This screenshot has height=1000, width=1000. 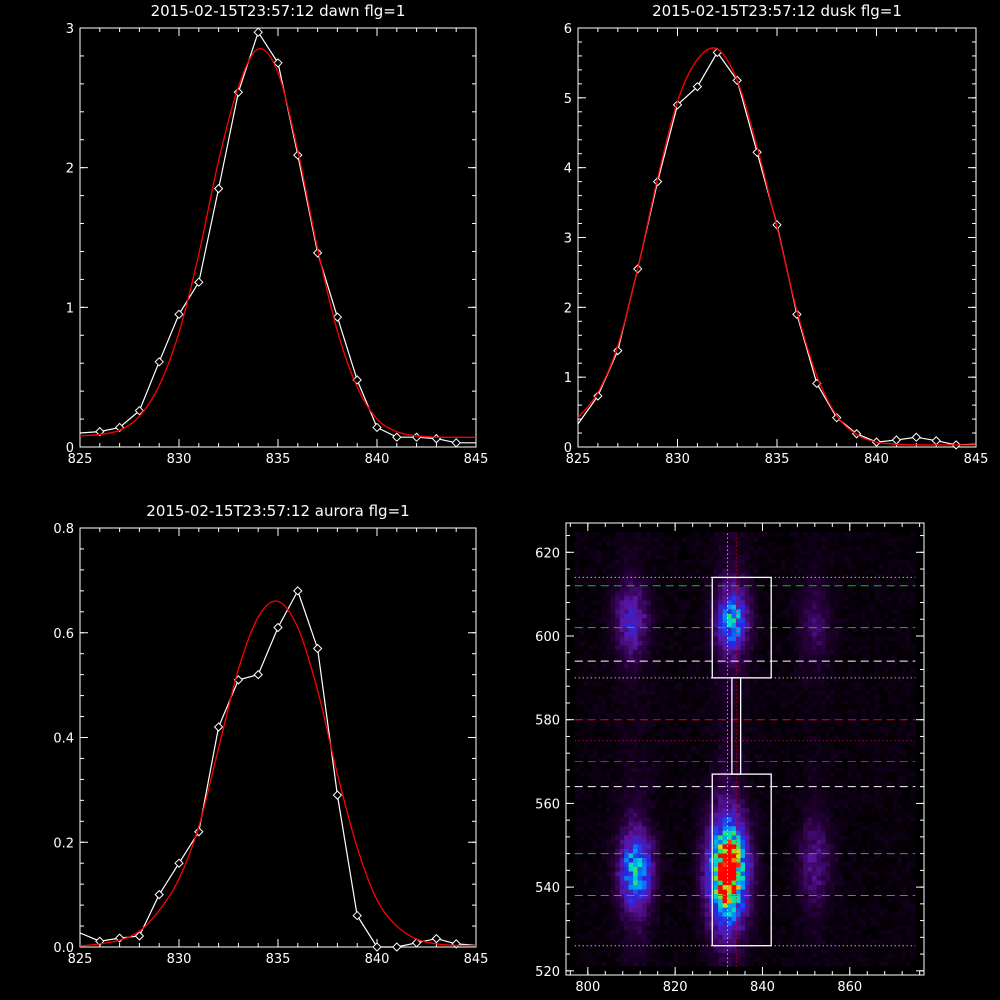 What do you see at coordinates (63, 529) in the screenshot?
I see `y-tick-label: 0.8` at bounding box center [63, 529].